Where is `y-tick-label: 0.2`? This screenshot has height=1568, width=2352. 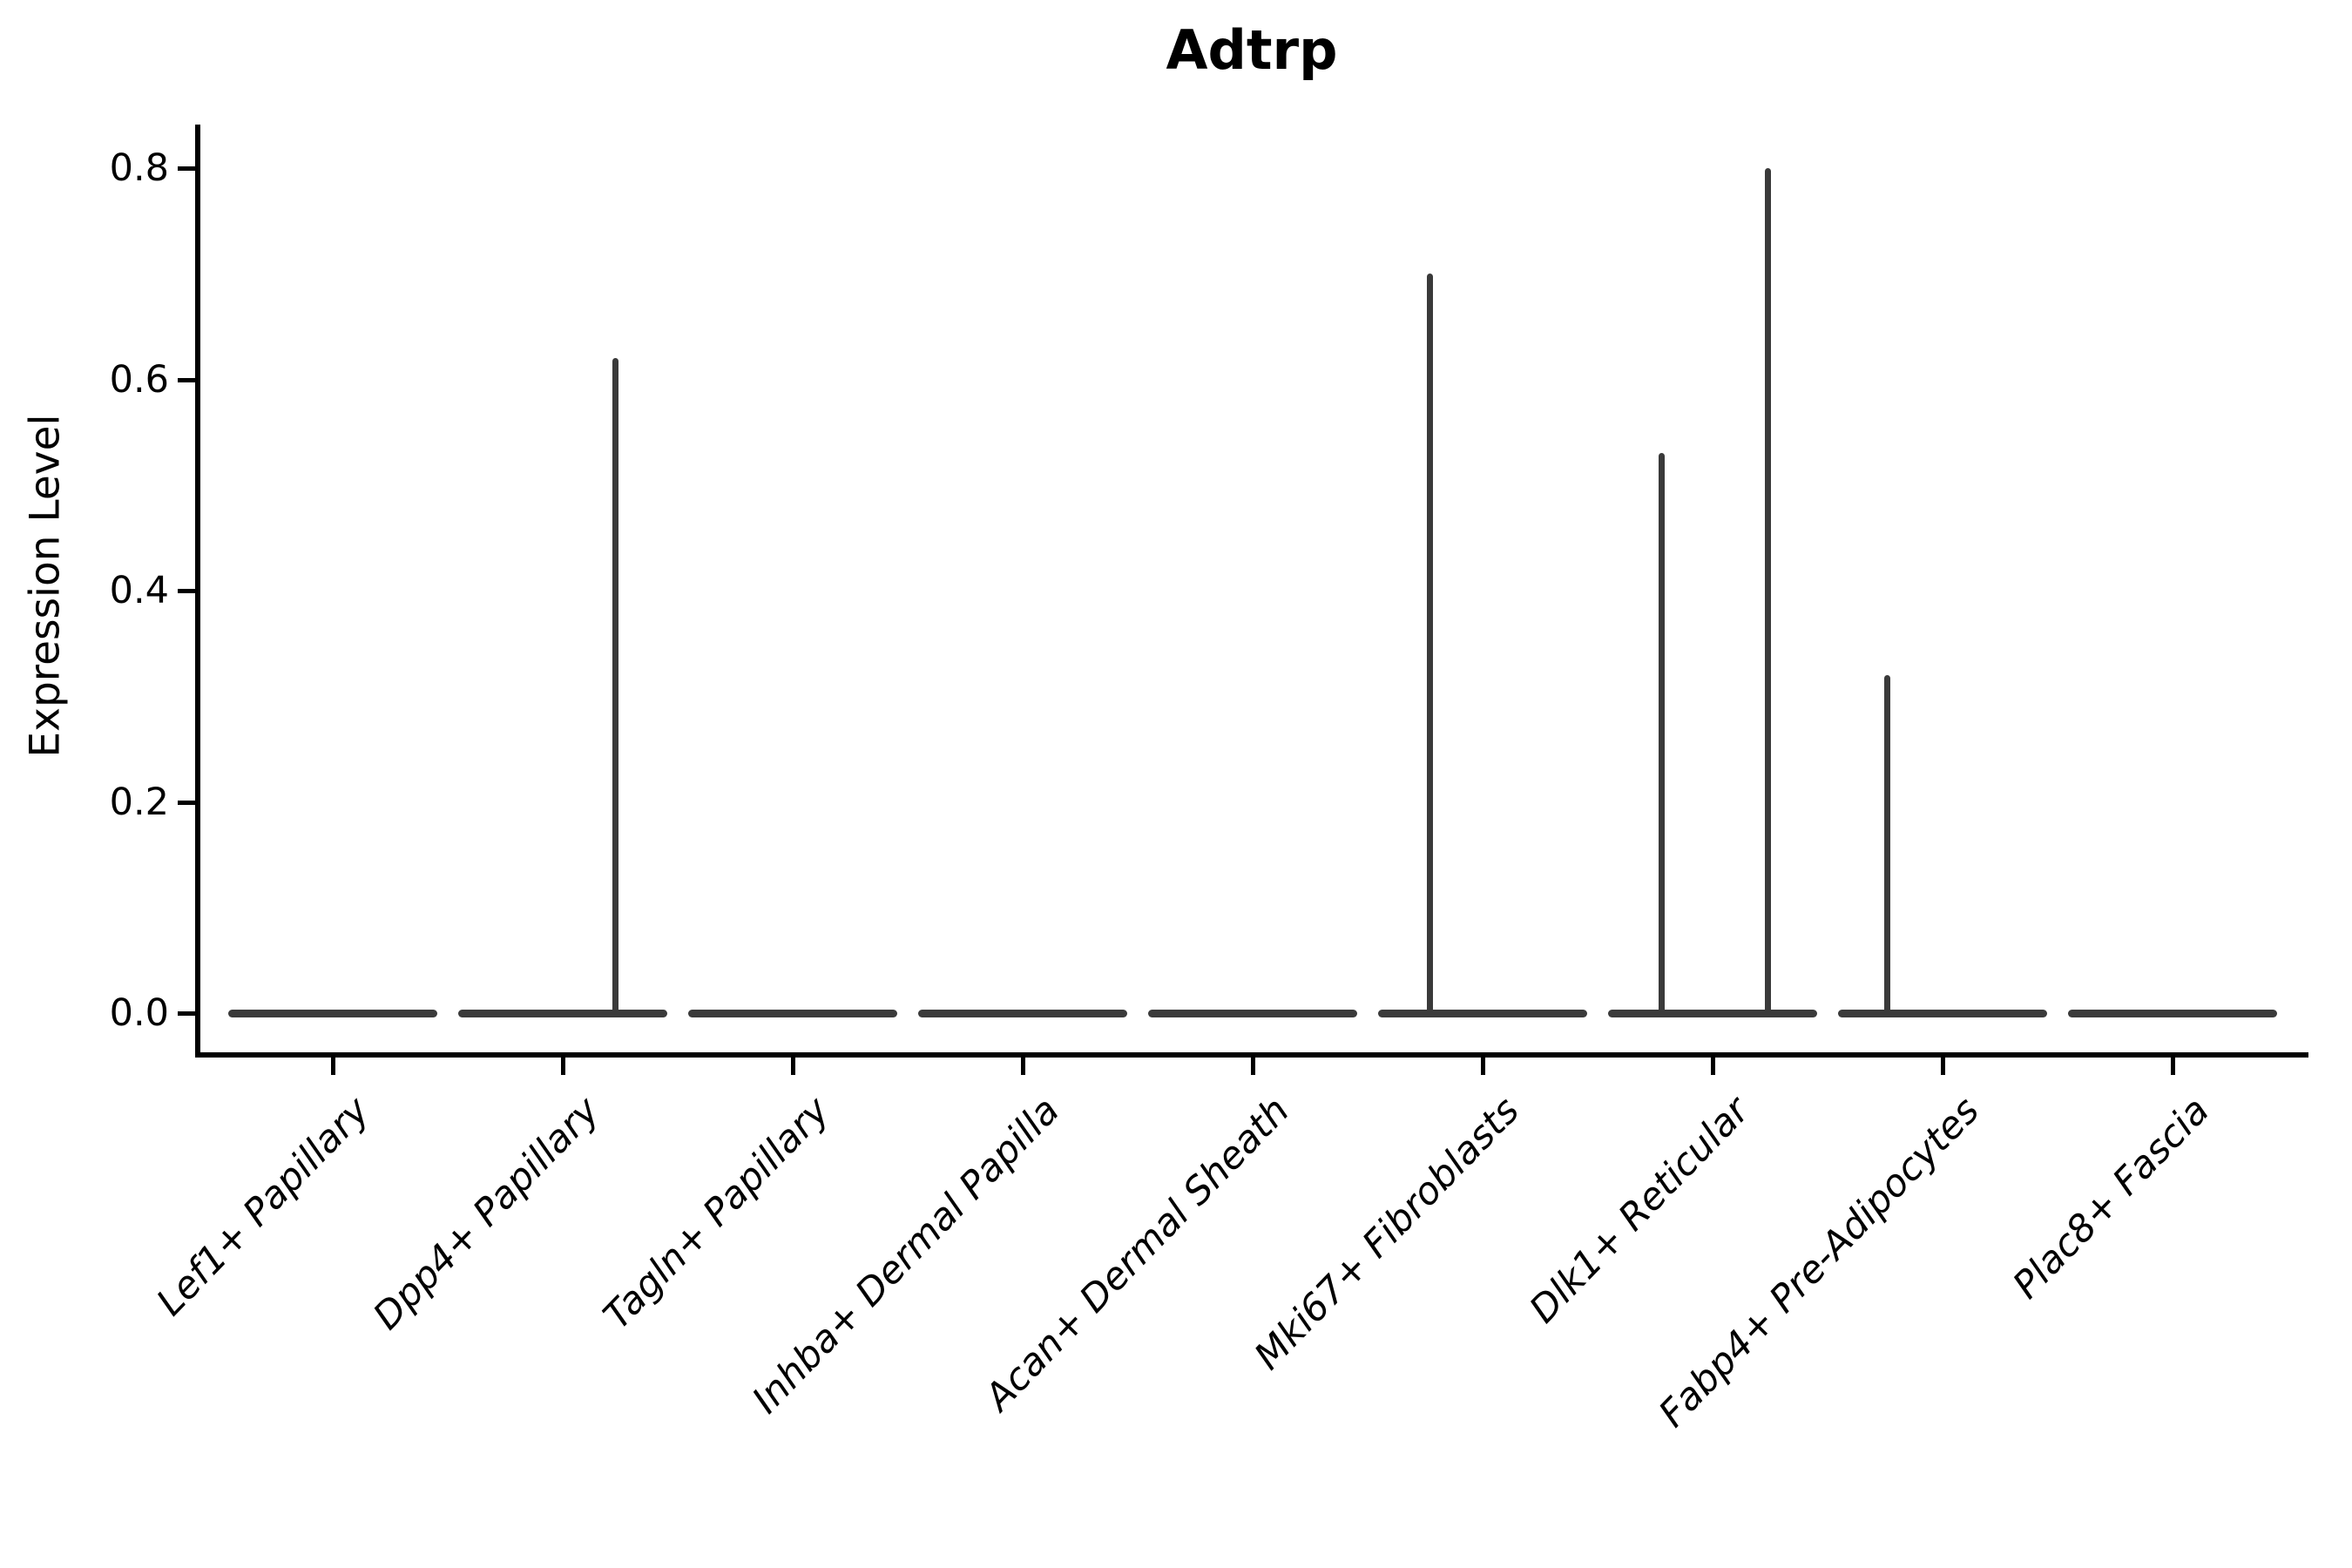
y-tick-label: 0.2 is located at coordinates (139, 802).